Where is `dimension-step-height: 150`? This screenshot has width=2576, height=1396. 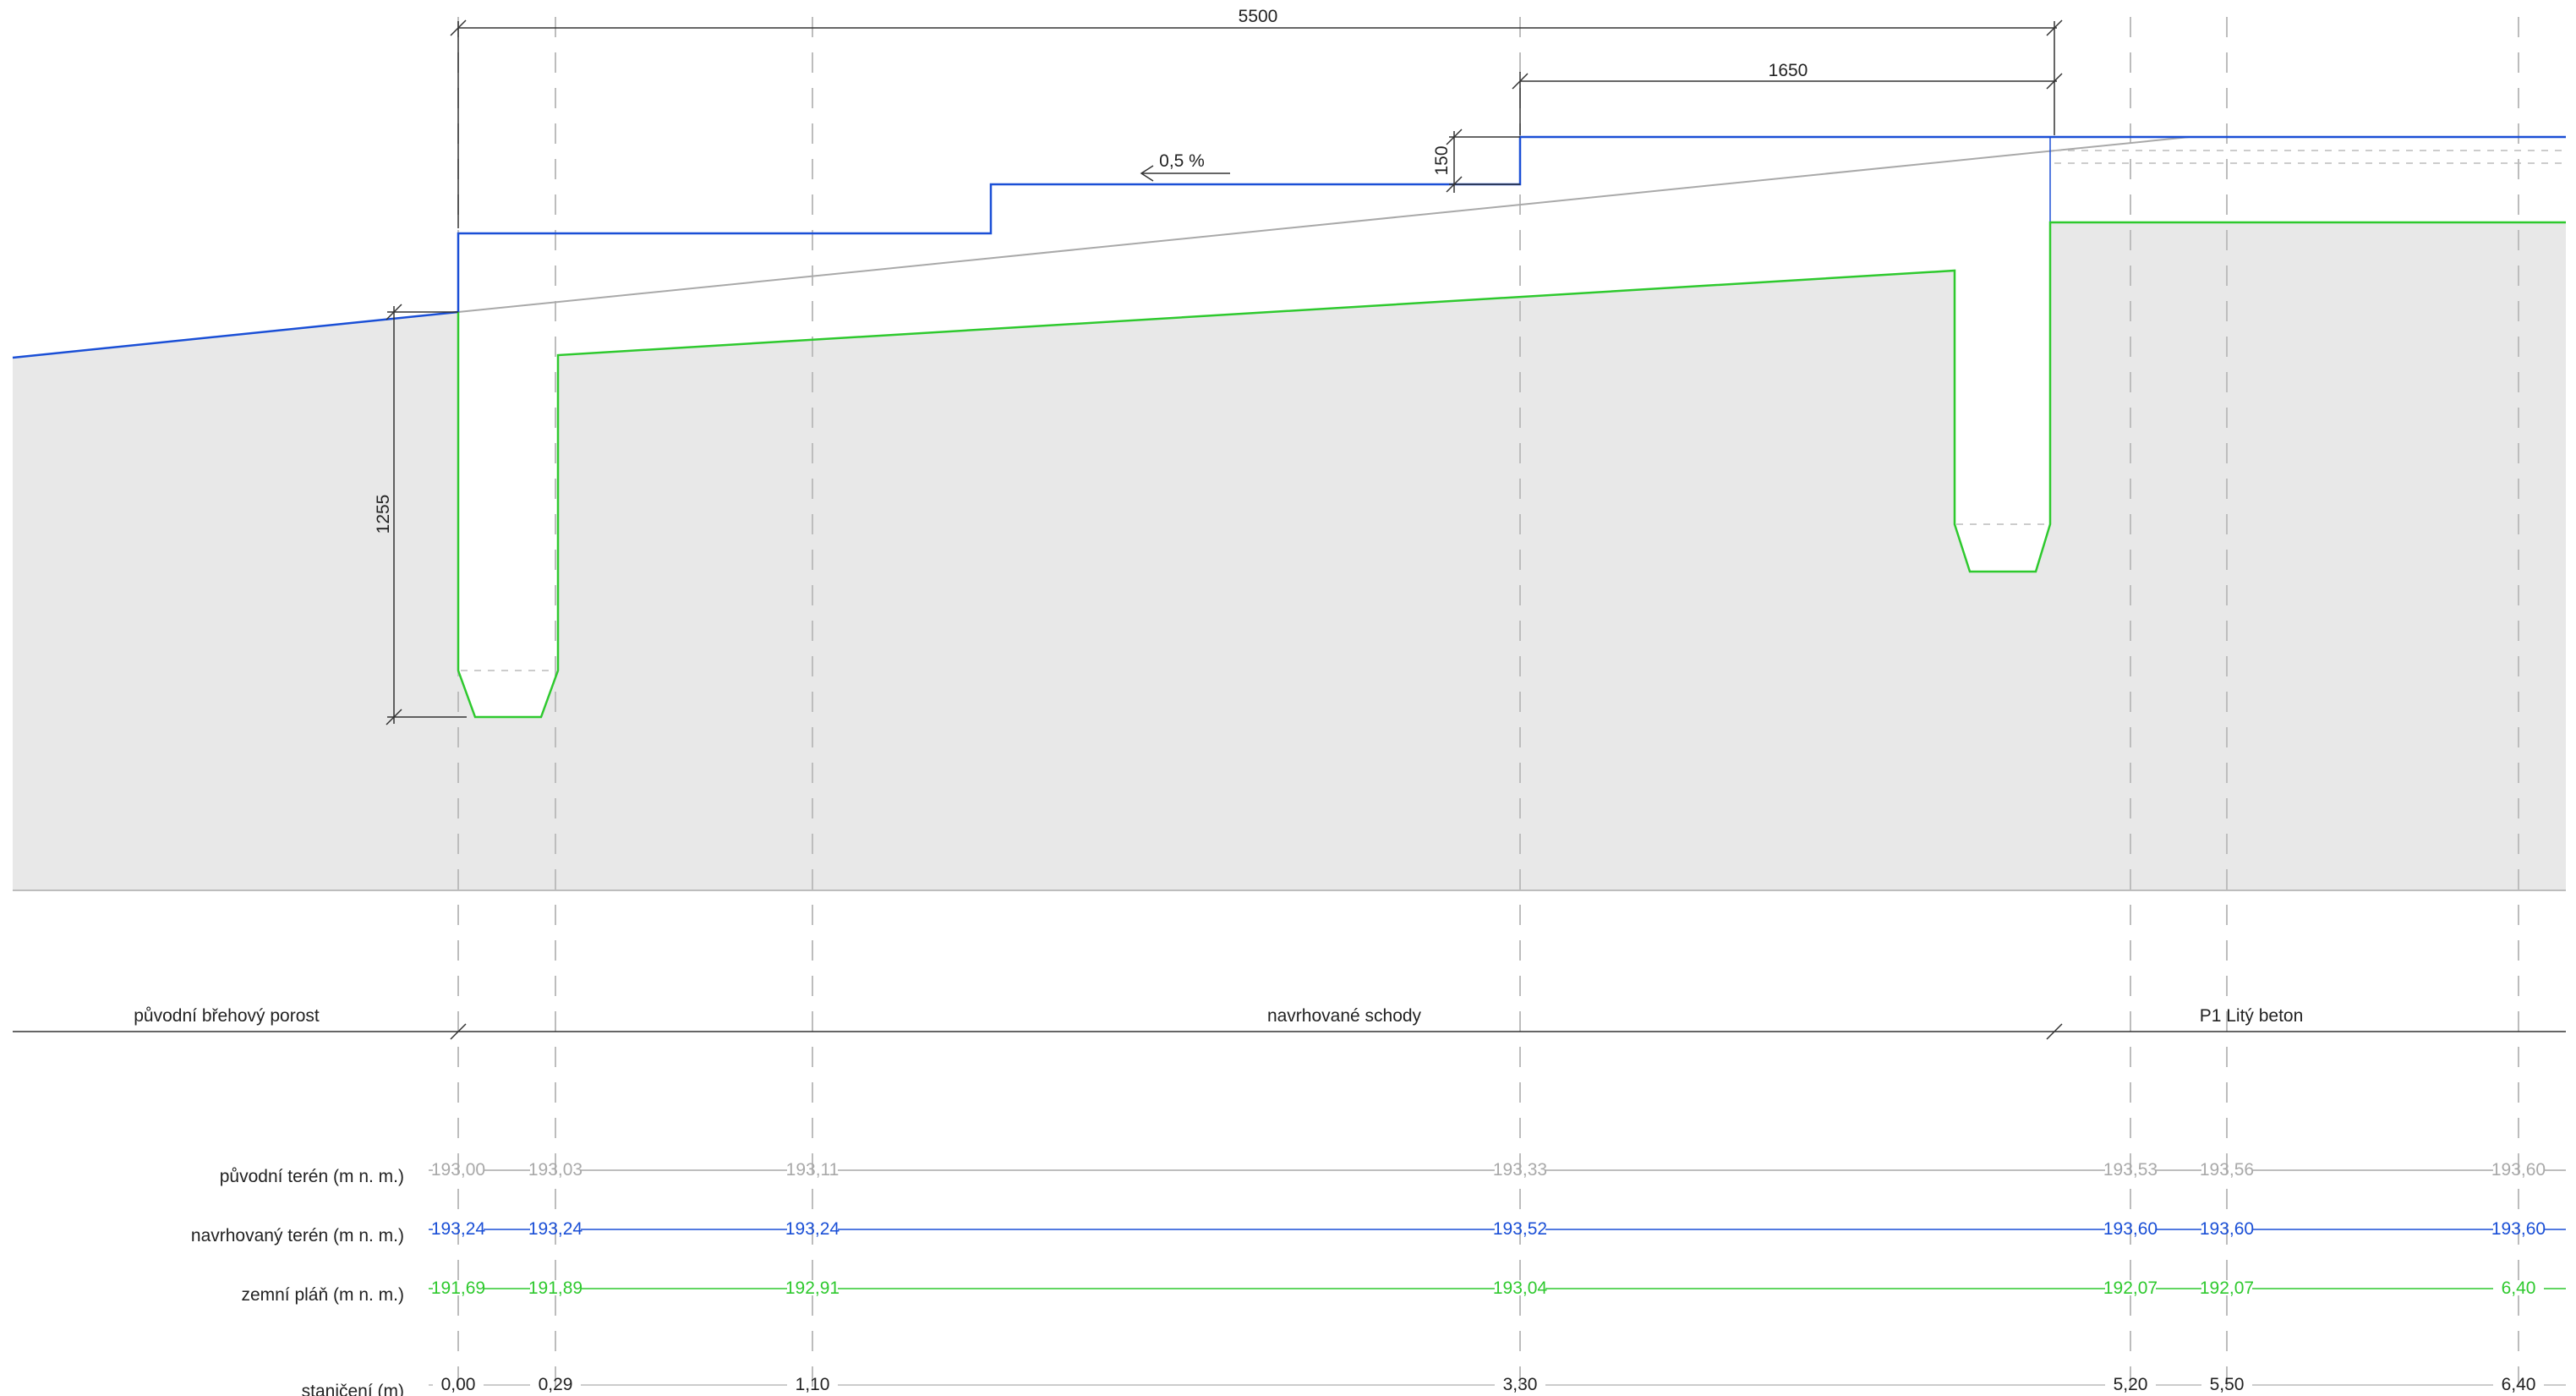
dimension-step-height: 150 is located at coordinates (1442, 160).